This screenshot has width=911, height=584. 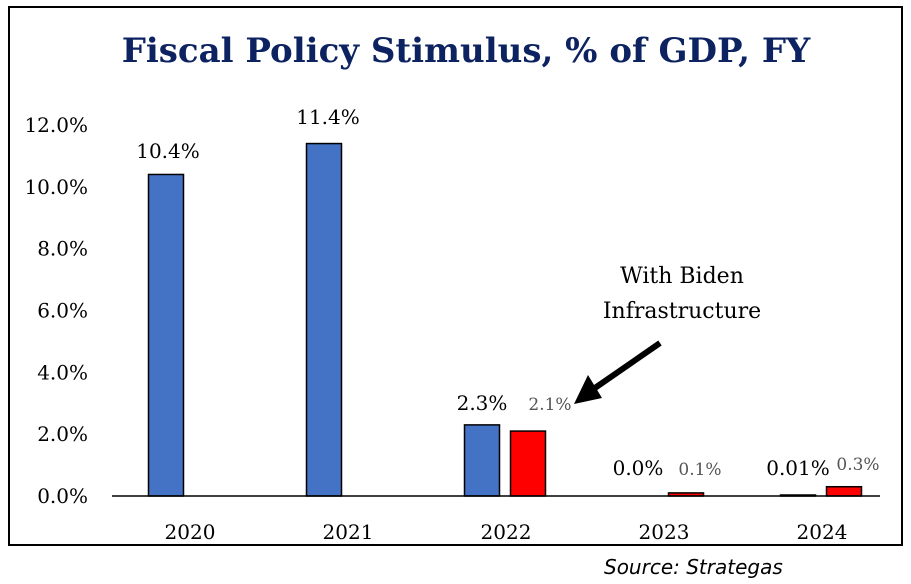 What do you see at coordinates (328, 117) in the screenshot?
I see `data-label: 11.4%` at bounding box center [328, 117].